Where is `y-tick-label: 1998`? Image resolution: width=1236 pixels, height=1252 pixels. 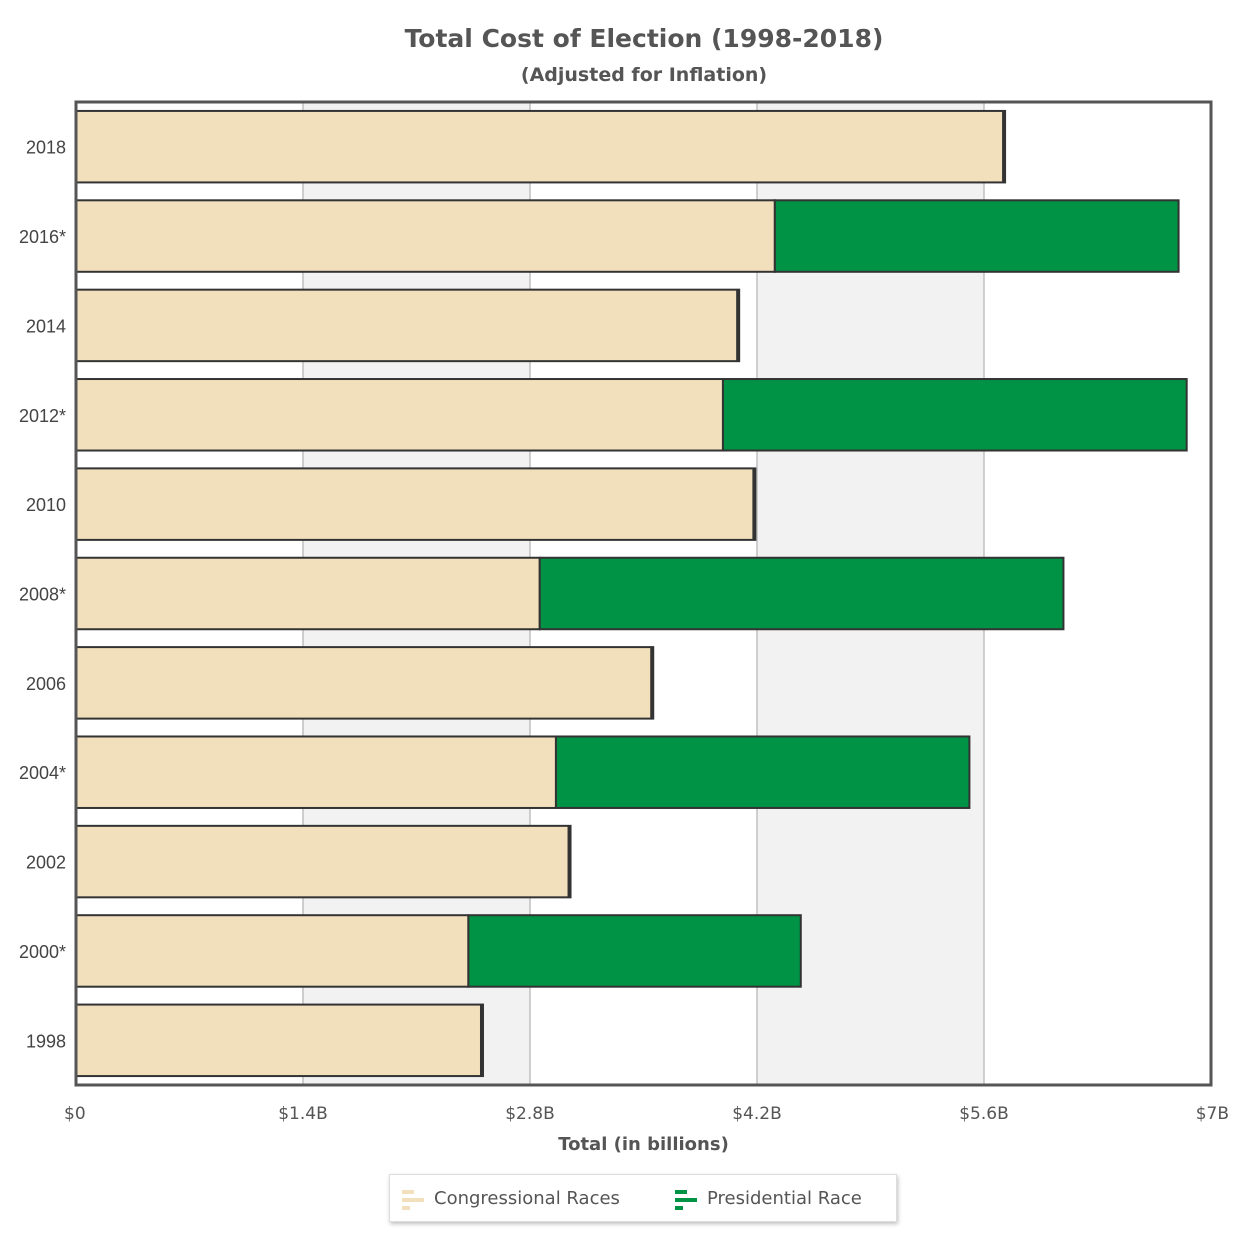 y-tick-label: 1998 is located at coordinates (46, 1041).